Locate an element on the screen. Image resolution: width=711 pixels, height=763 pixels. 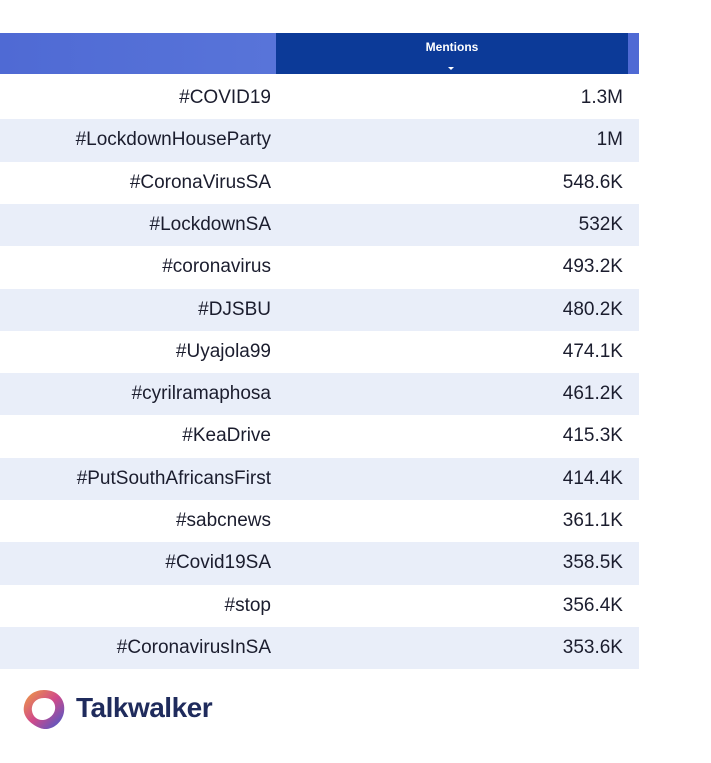
hashtag: #stop is located at coordinates (247, 605).